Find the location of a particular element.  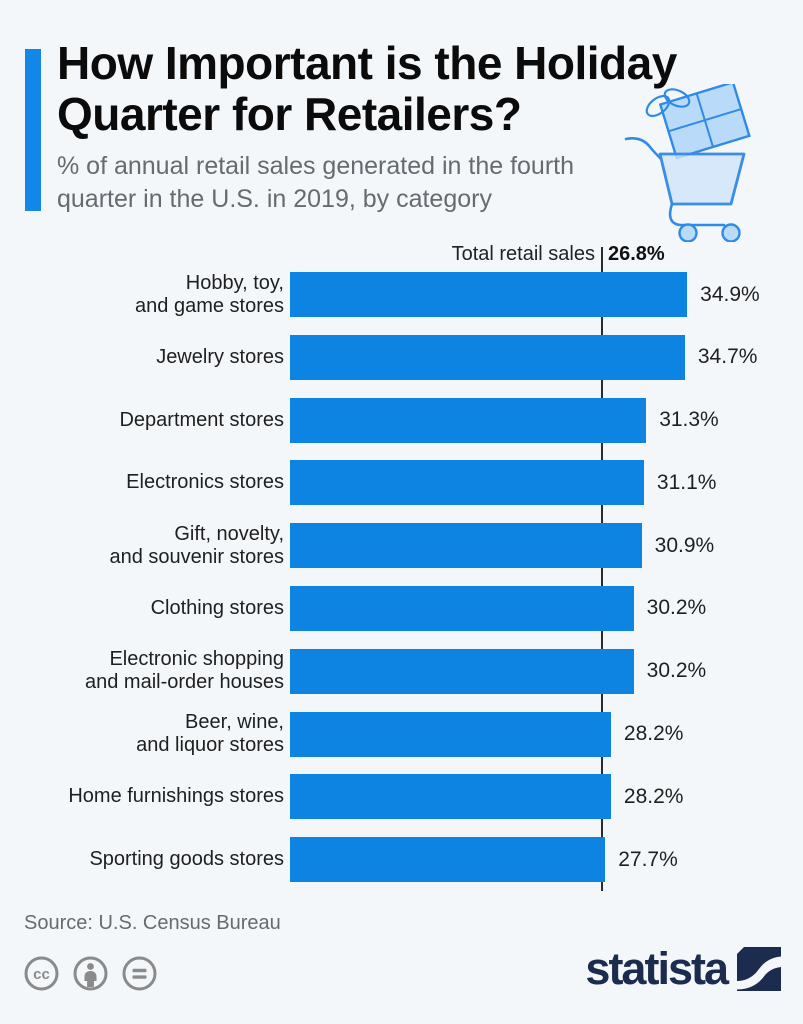

category-label: Beer, wine, and liquor stores is located at coordinates (210, 734).